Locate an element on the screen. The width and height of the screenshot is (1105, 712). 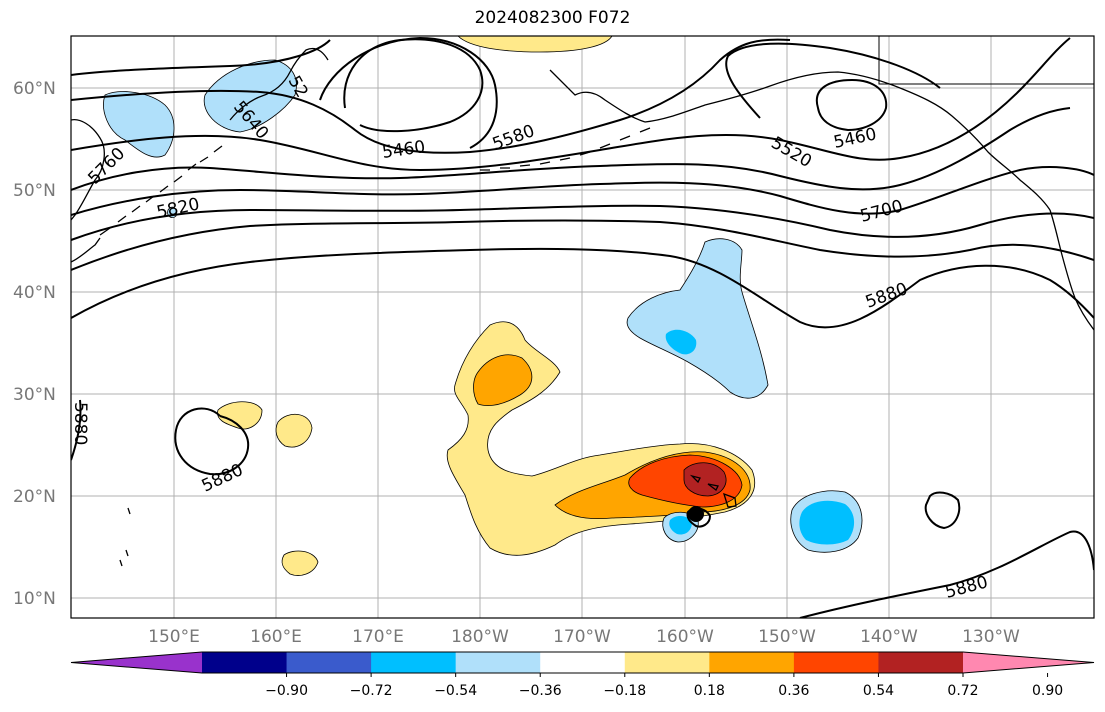
contour-label-5880-left: 5880 is located at coordinates (80, 423).